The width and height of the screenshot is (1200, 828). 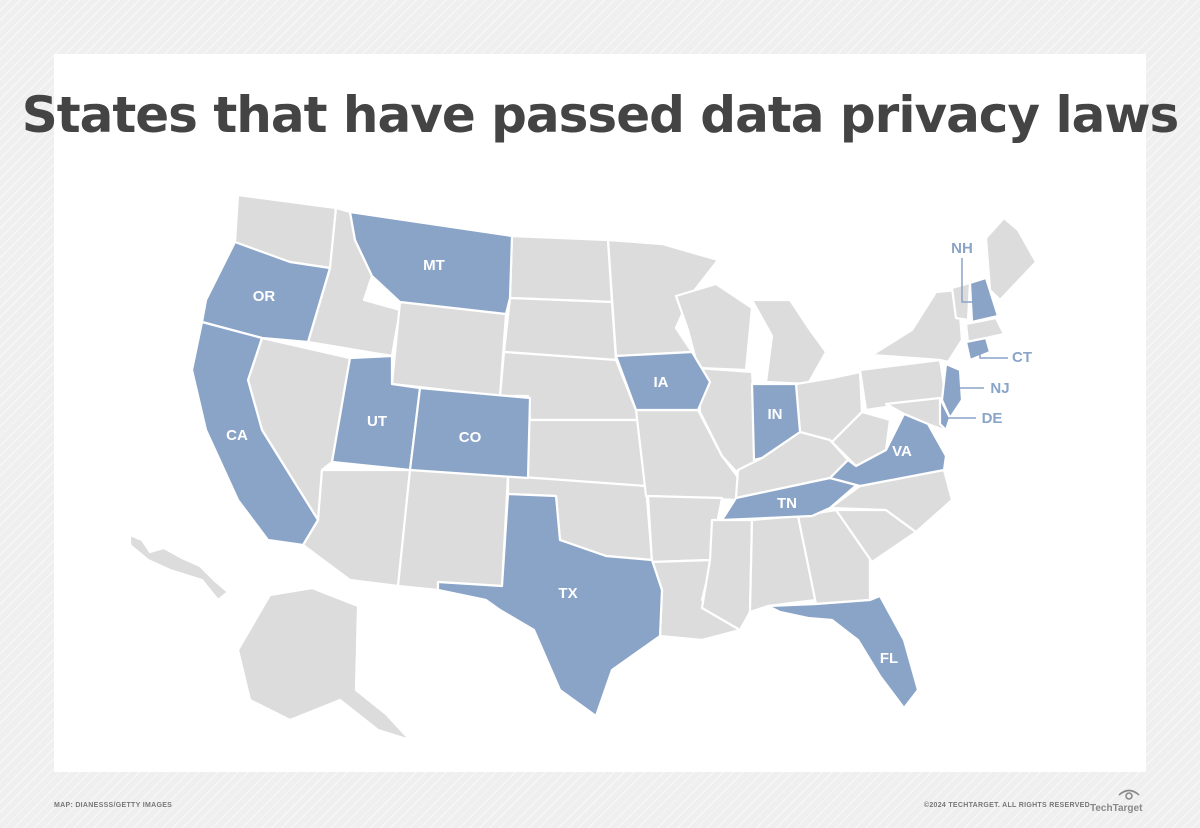 I want to click on state-va, so click(x=888, y=450).